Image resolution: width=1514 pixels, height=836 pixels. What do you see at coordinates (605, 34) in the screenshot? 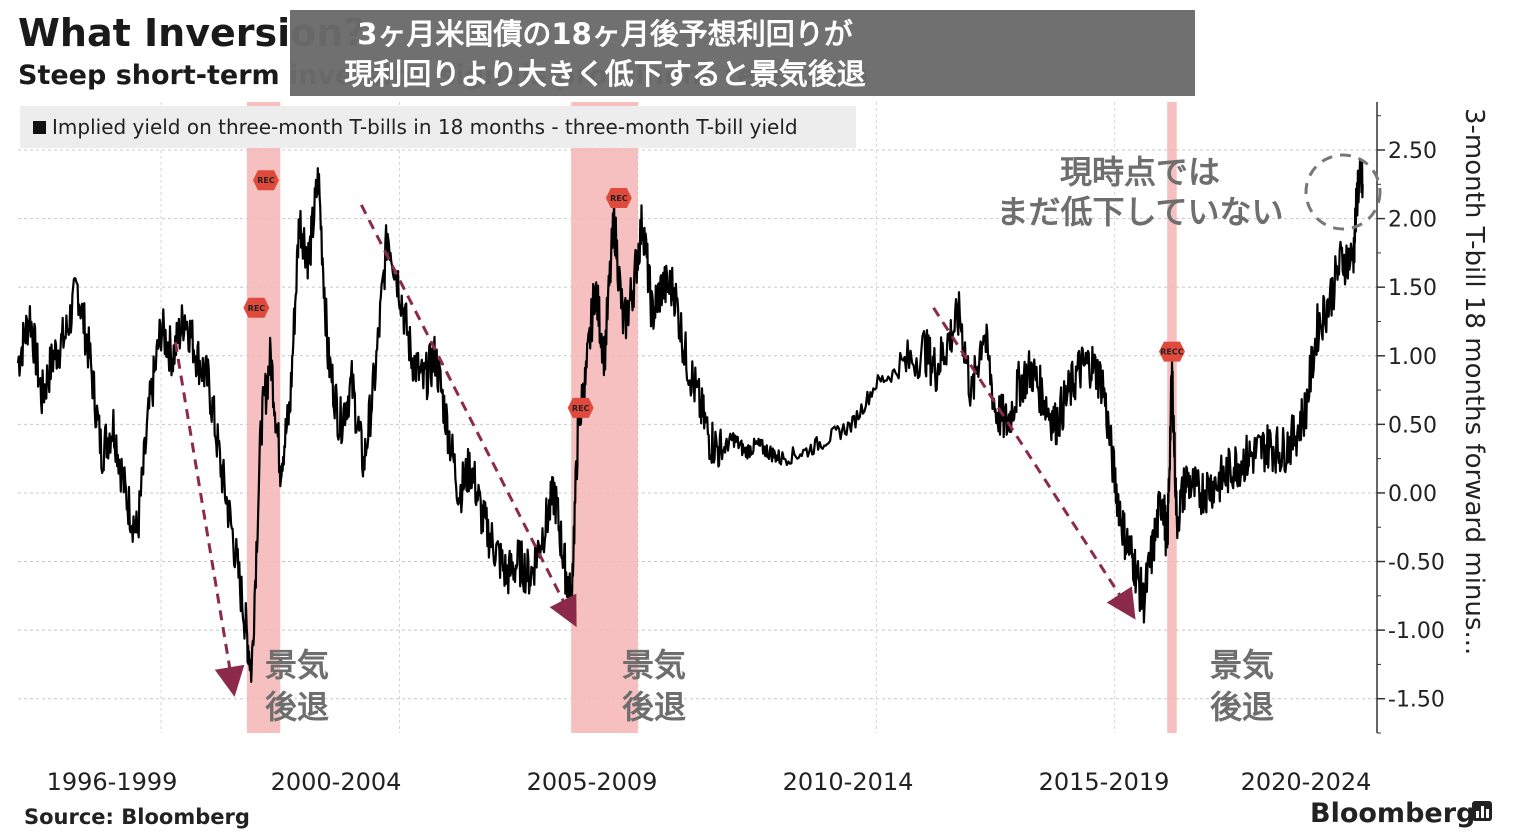
I see `overlay-line-1: 3ヶ月米国債の18ヶ月後予想利回りが` at bounding box center [605, 34].